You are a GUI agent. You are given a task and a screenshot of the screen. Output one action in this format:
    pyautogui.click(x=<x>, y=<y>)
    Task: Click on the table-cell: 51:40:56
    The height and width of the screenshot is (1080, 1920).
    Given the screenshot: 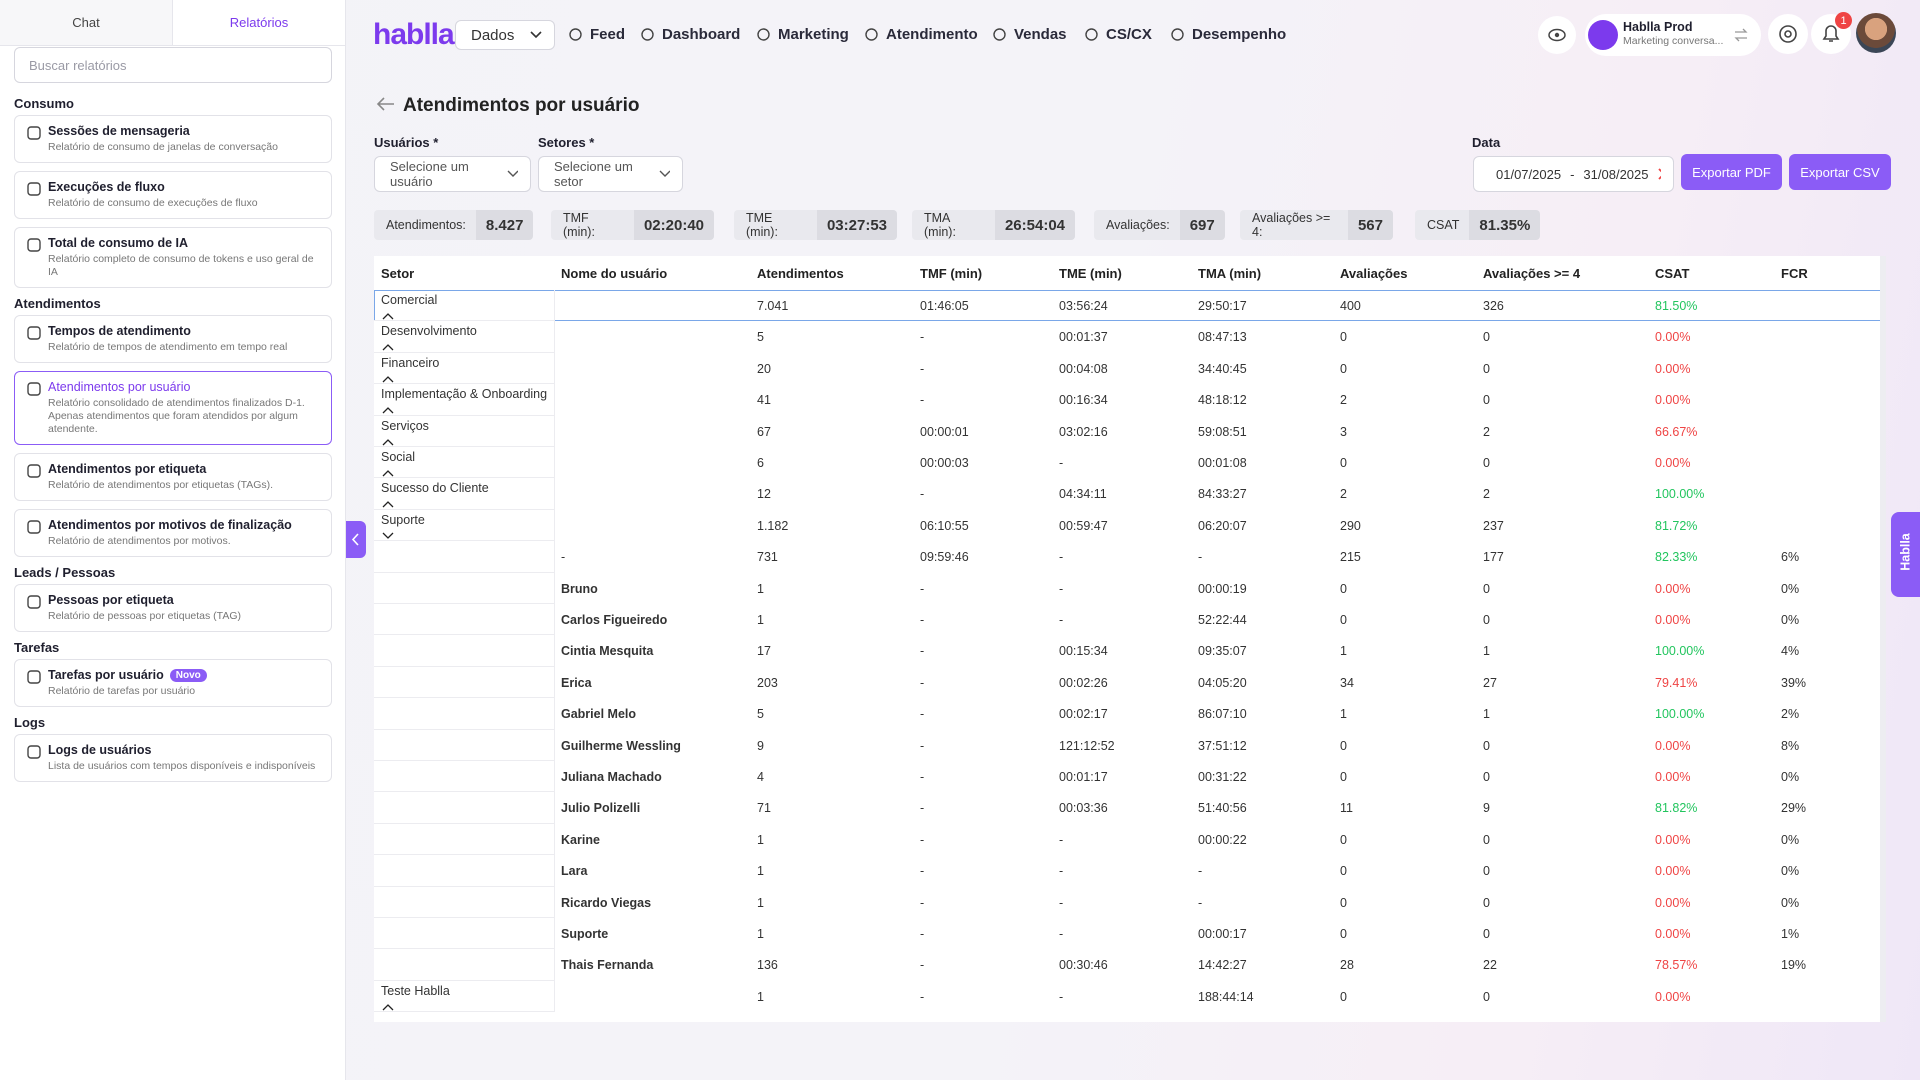 What is the action you would take?
    pyautogui.click(x=1222, y=808)
    